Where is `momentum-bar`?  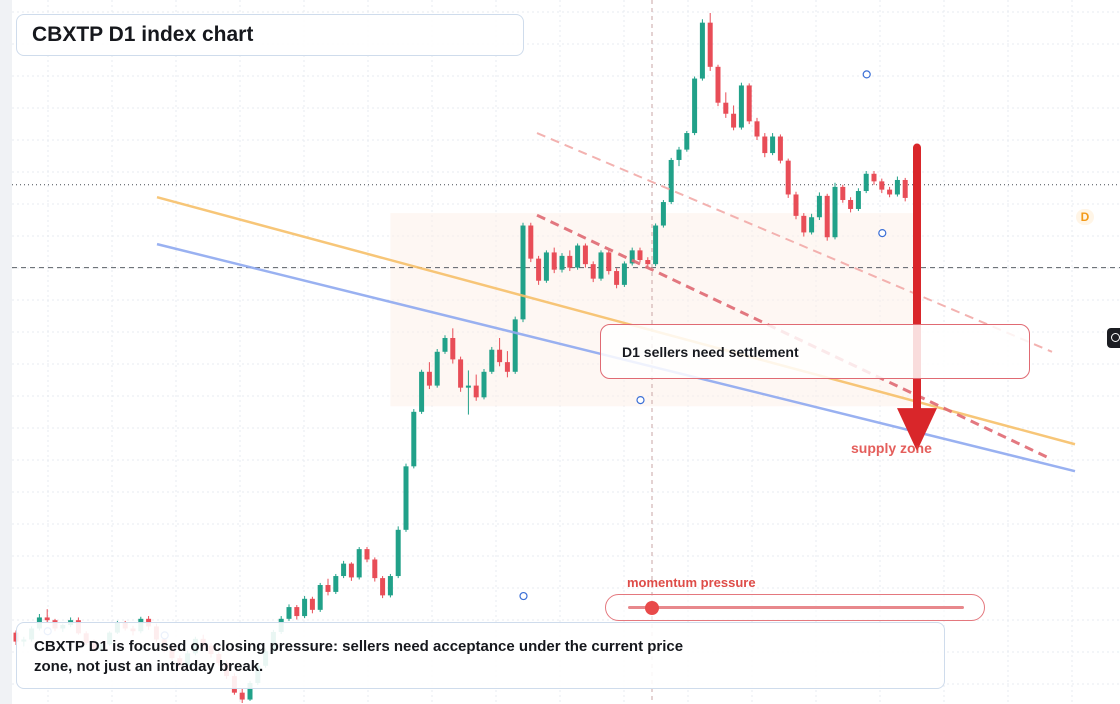 momentum-bar is located at coordinates (796, 607).